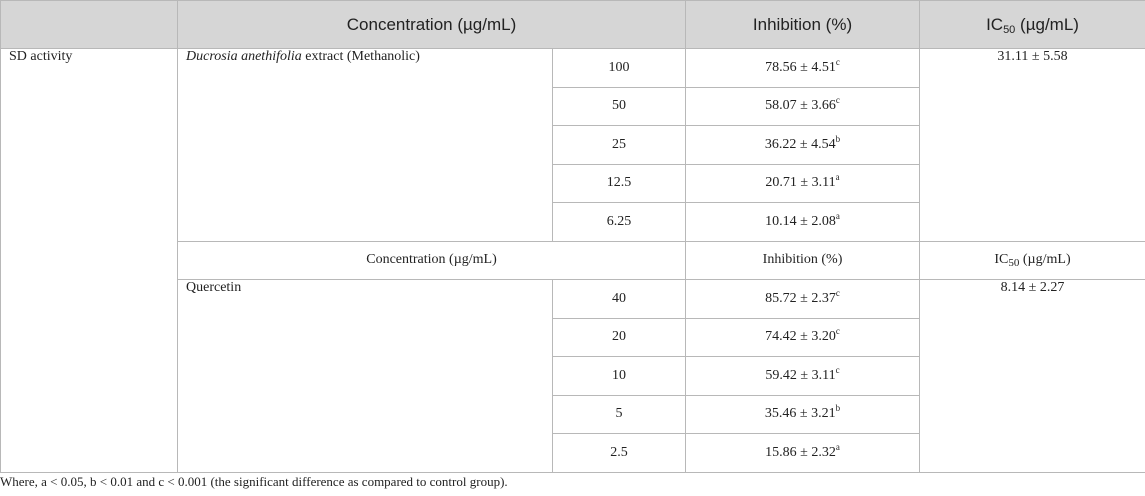 The image size is (1145, 496). Describe the element at coordinates (995, 24) in the screenshot. I see `header-ic50-prefix: IC` at that location.